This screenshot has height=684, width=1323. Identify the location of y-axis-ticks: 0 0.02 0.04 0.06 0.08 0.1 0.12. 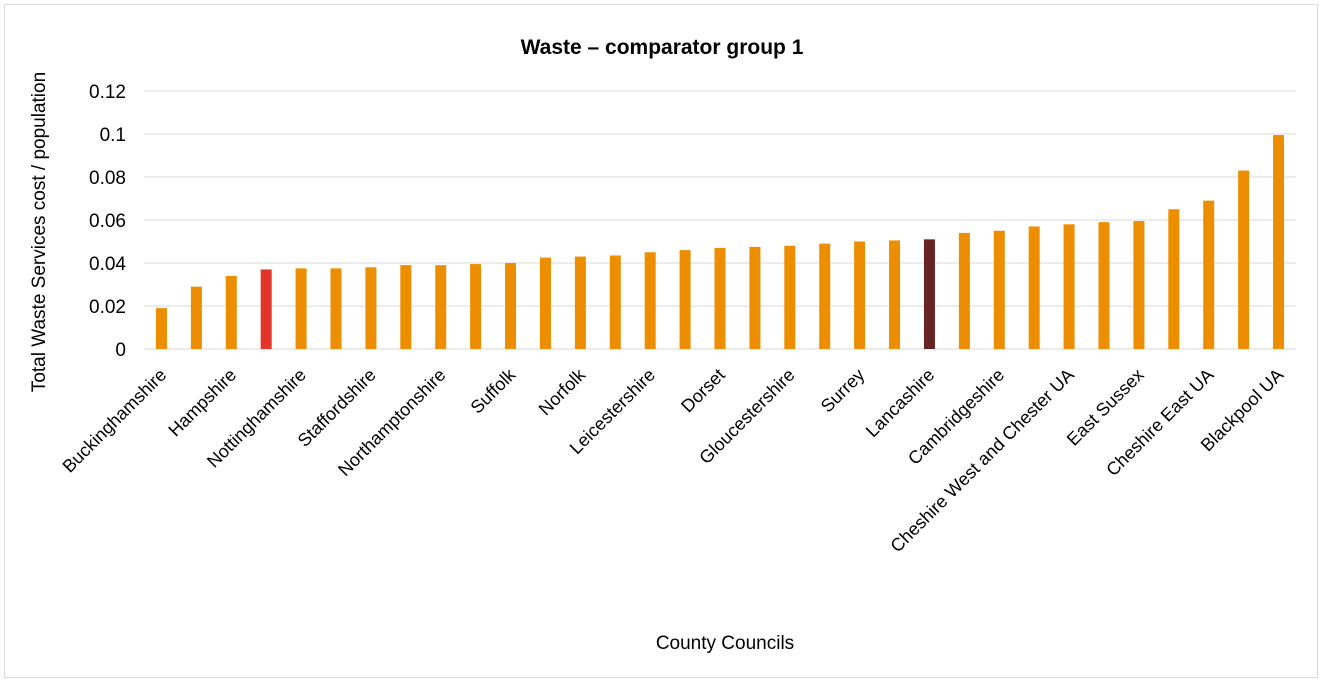
(107, 221).